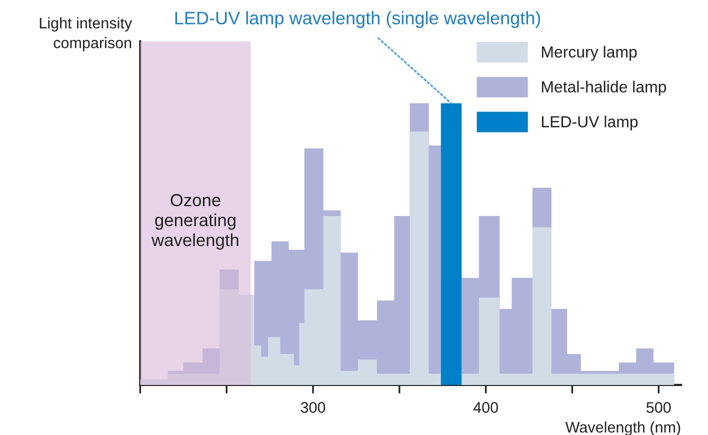  Describe the element at coordinates (313, 407) in the screenshot. I see `x-tick-label: 300` at that location.